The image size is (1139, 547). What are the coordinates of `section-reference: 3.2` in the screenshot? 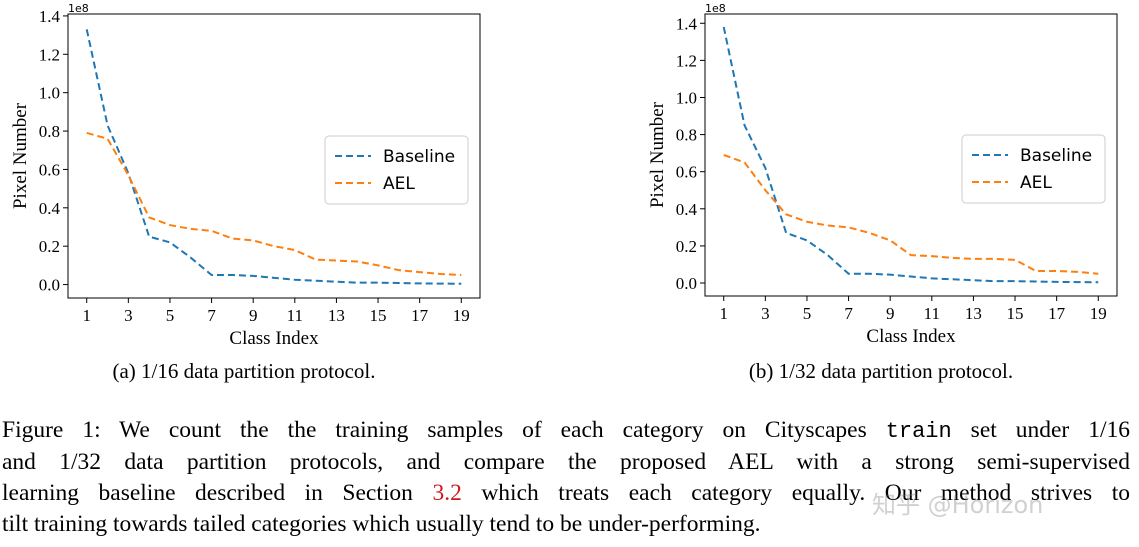 It's located at (447, 493).